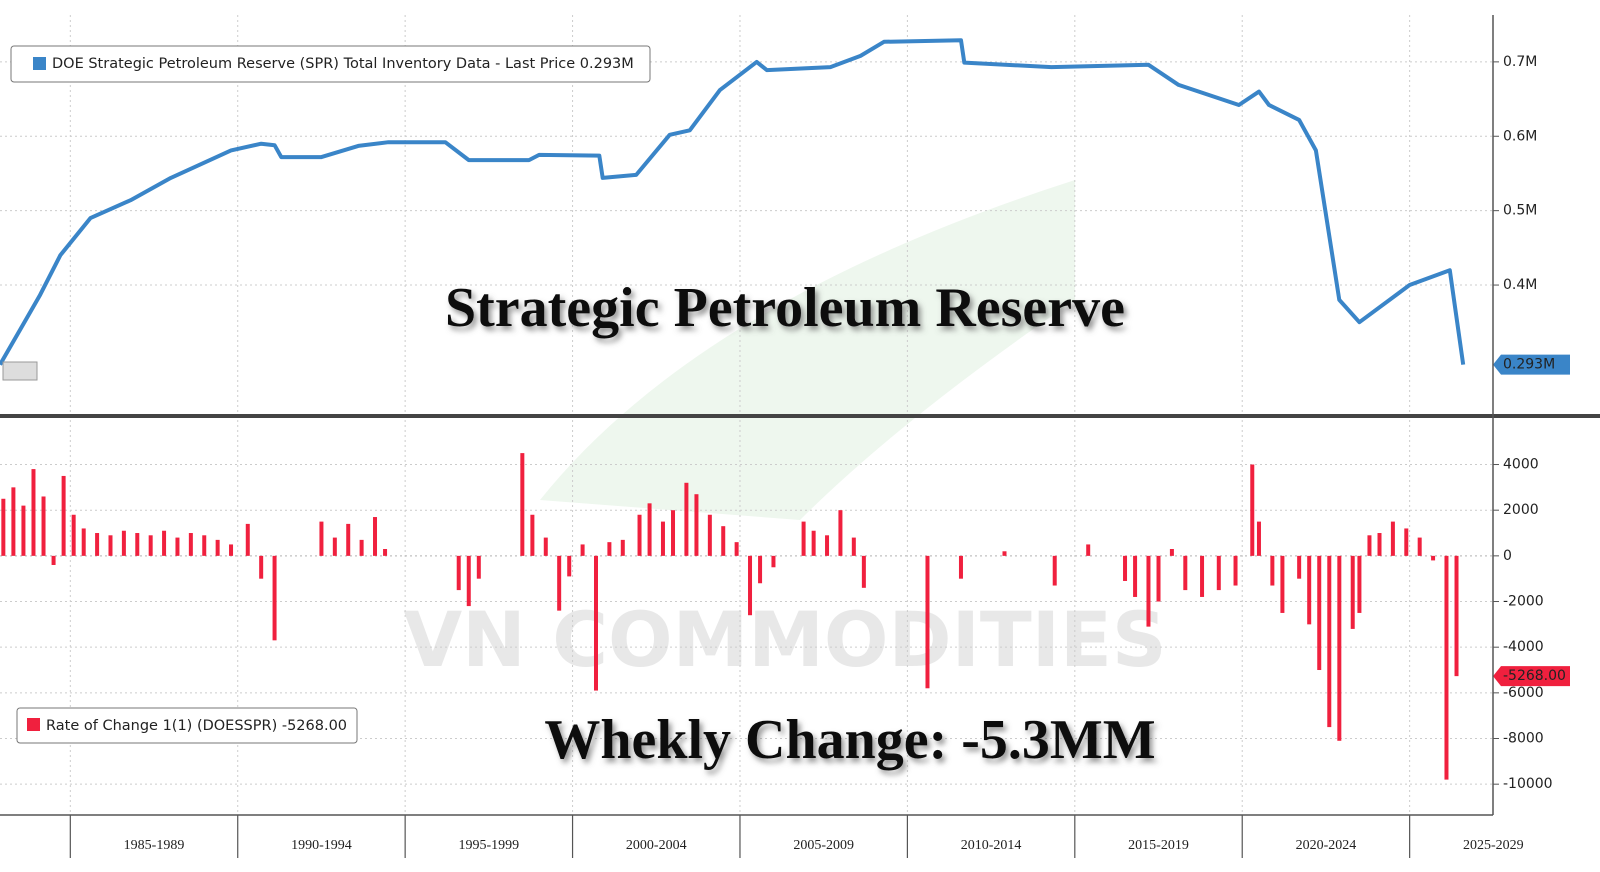 The height and width of the screenshot is (872, 1600). What do you see at coordinates (196, 726) in the screenshot?
I see `legend-label: Rate of Change 1(1) (DOESSPR) -5268.00` at bounding box center [196, 726].